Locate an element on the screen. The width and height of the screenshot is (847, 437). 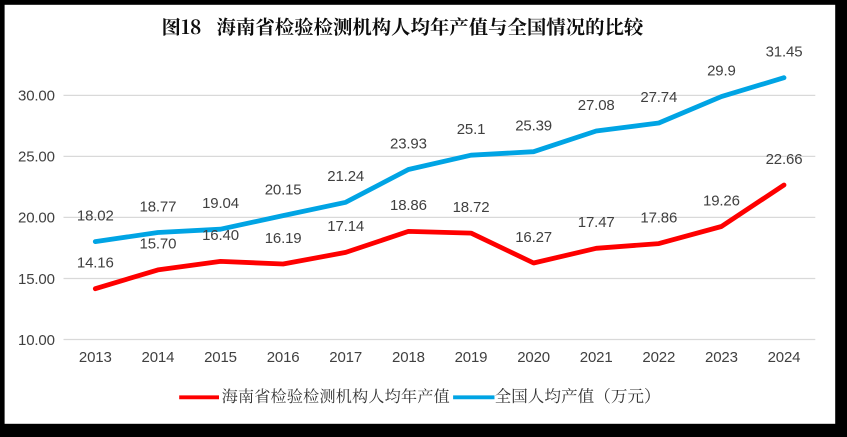
svg-text: 2017 is located at coordinates (345, 357).